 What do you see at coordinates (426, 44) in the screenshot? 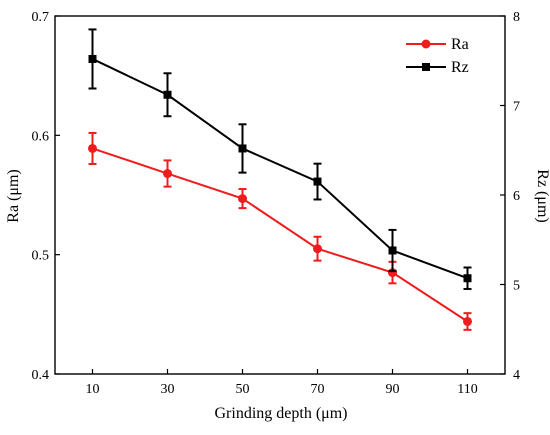
I see `legend-marker-ra` at bounding box center [426, 44].